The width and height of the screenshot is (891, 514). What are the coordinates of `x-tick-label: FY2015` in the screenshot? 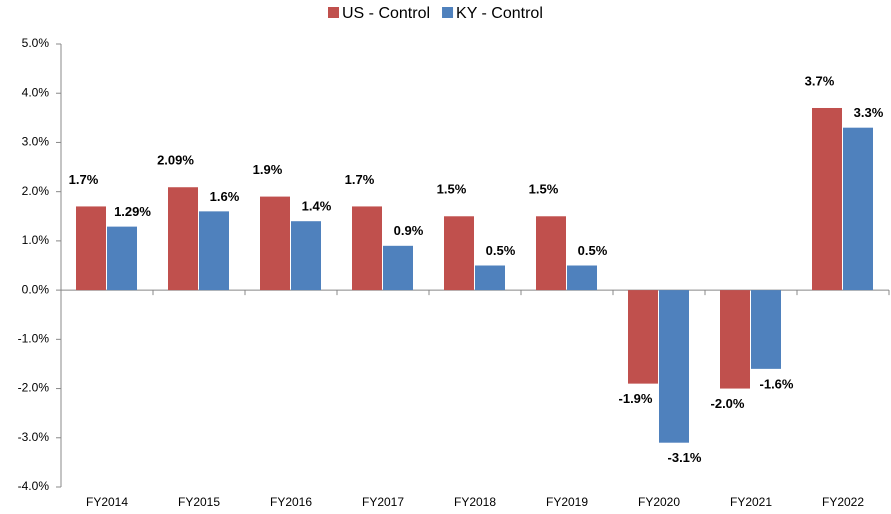 It's located at (199, 502).